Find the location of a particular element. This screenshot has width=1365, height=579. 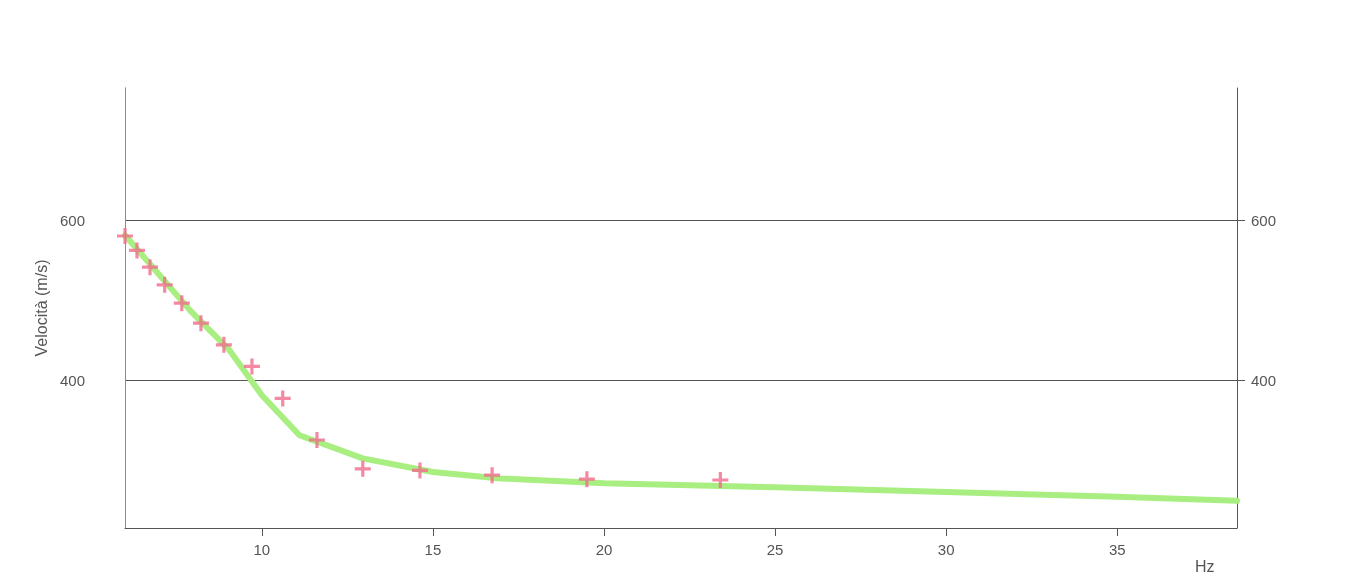

y-axis-title: Velocità (m/s) is located at coordinates (41, 308).